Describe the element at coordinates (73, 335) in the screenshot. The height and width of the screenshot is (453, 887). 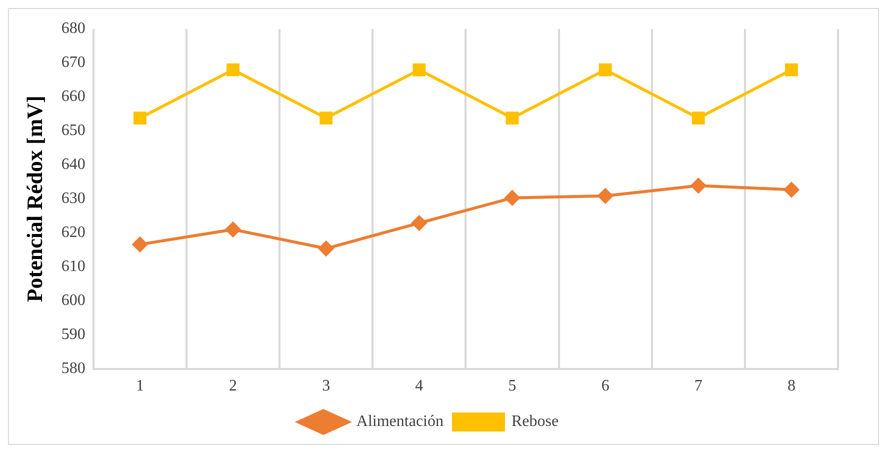
I see `y-tick-label: 590` at that location.